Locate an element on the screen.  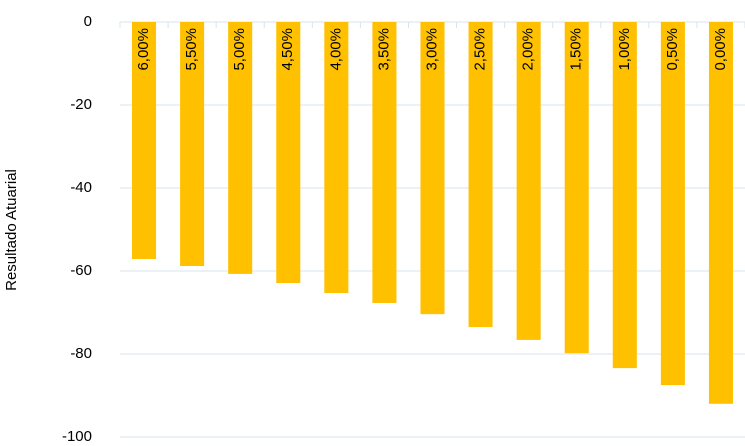
category-label: 2,00% is located at coordinates (528, 49).